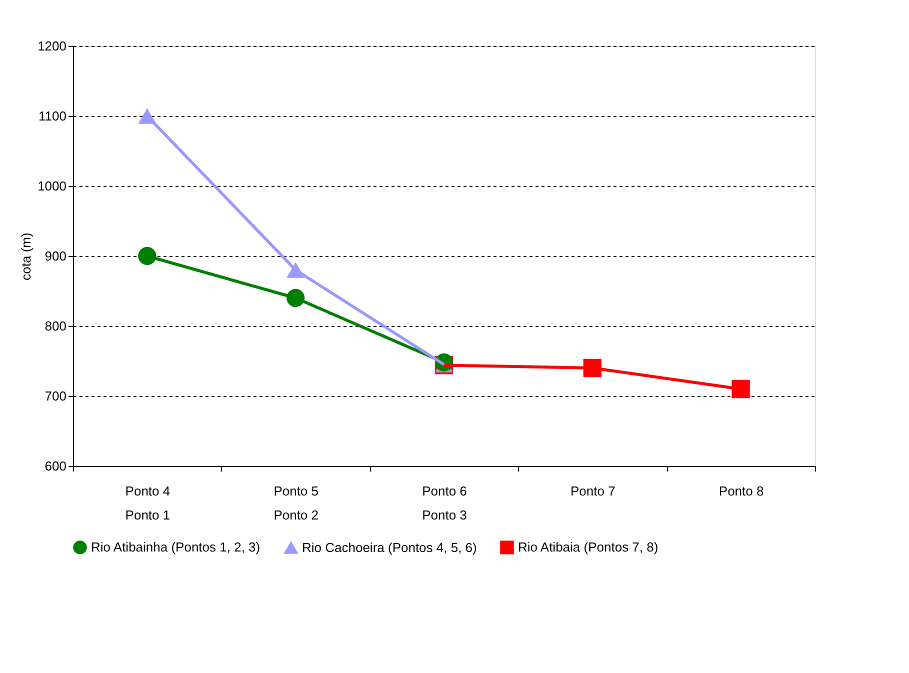  What do you see at coordinates (52, 116) in the screenshot?
I see `y-tick-label: 1100` at bounding box center [52, 116].